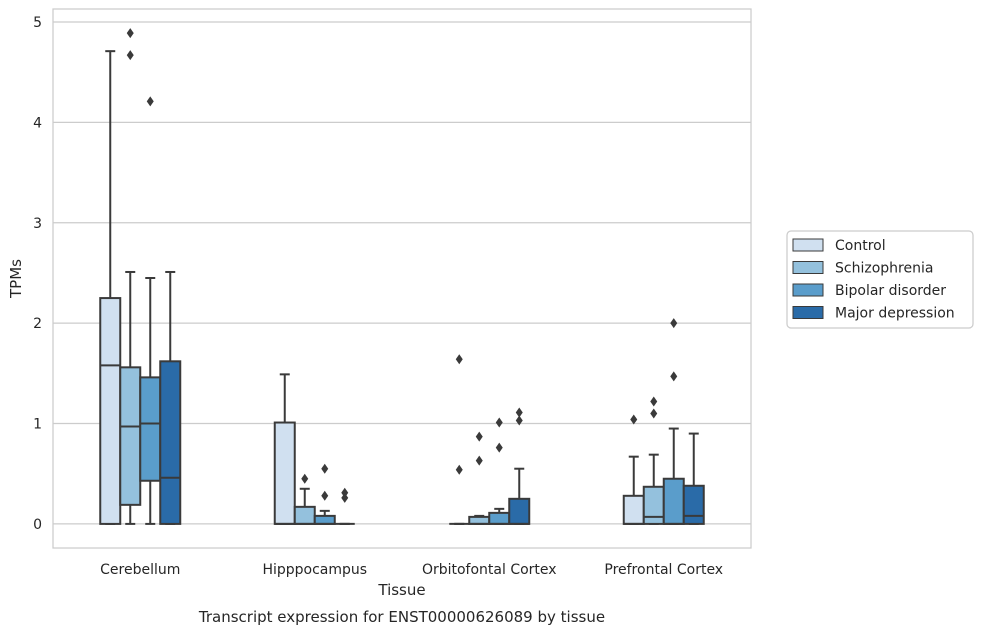 The image size is (983, 634). What do you see at coordinates (37, 23) in the screenshot?
I see `y-tick-label: 5` at bounding box center [37, 23].